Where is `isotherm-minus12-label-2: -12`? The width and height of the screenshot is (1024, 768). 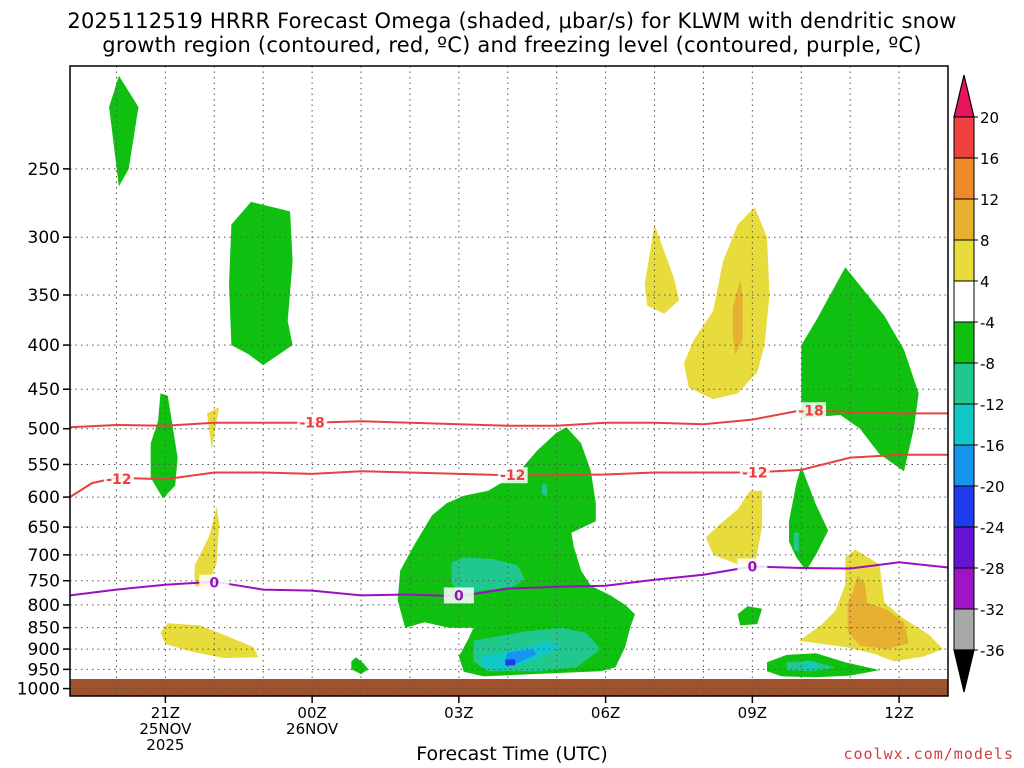 isotherm-minus12-label-2: -12 is located at coordinates (754, 474).